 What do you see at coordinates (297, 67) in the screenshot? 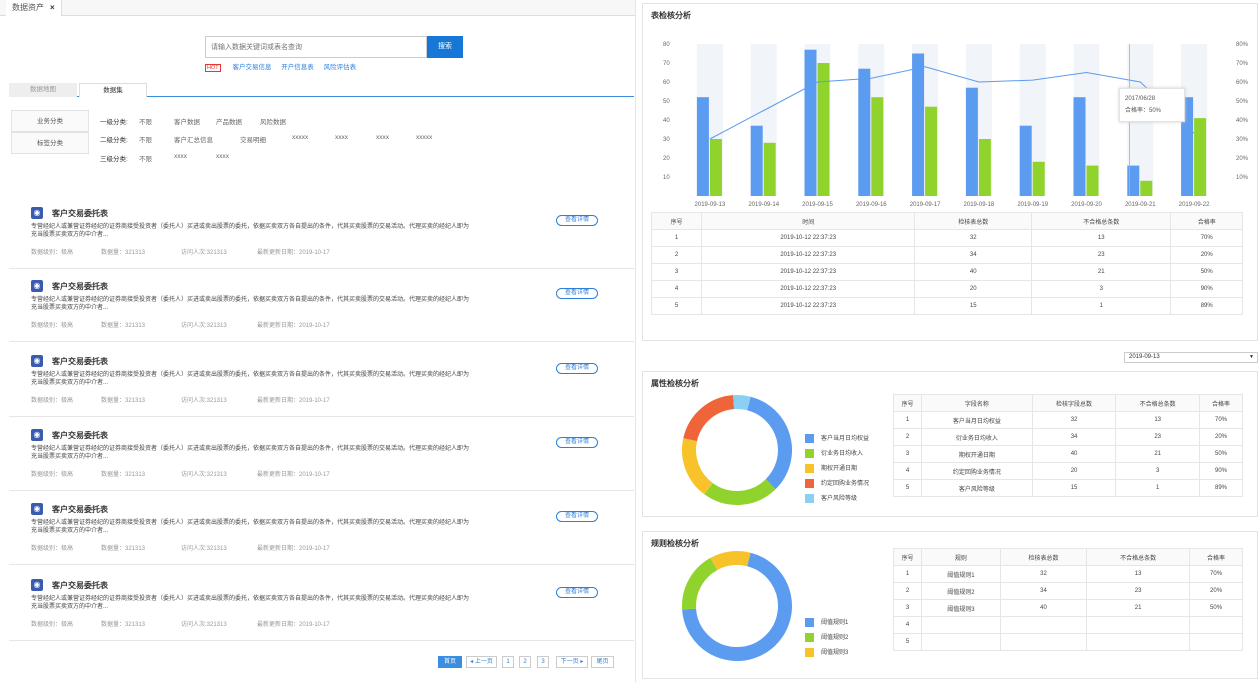
I see `hot-link: 开户信息表` at bounding box center [297, 67].